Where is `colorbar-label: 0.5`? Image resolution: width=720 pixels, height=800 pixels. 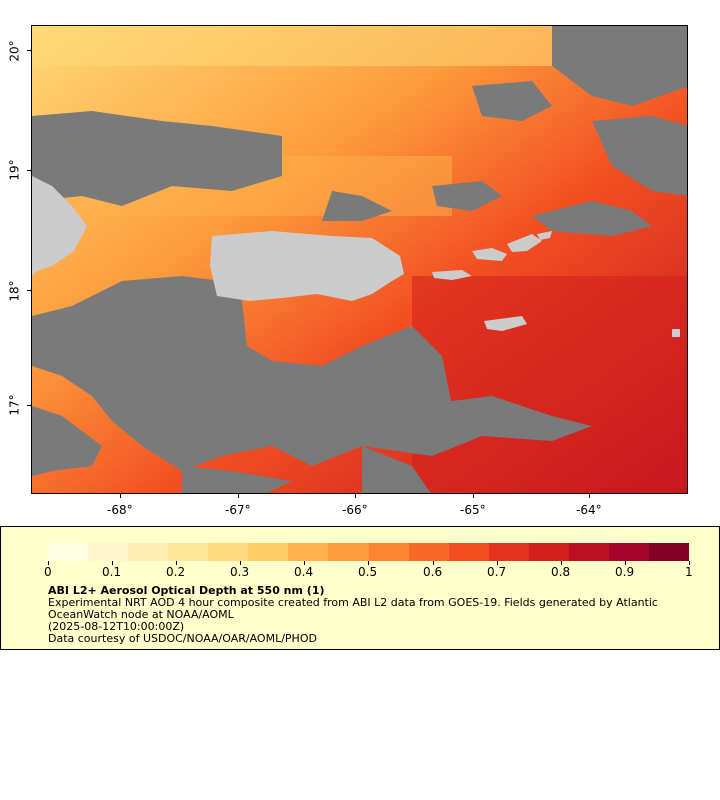
colorbar-label: 0.5 is located at coordinates (368, 572).